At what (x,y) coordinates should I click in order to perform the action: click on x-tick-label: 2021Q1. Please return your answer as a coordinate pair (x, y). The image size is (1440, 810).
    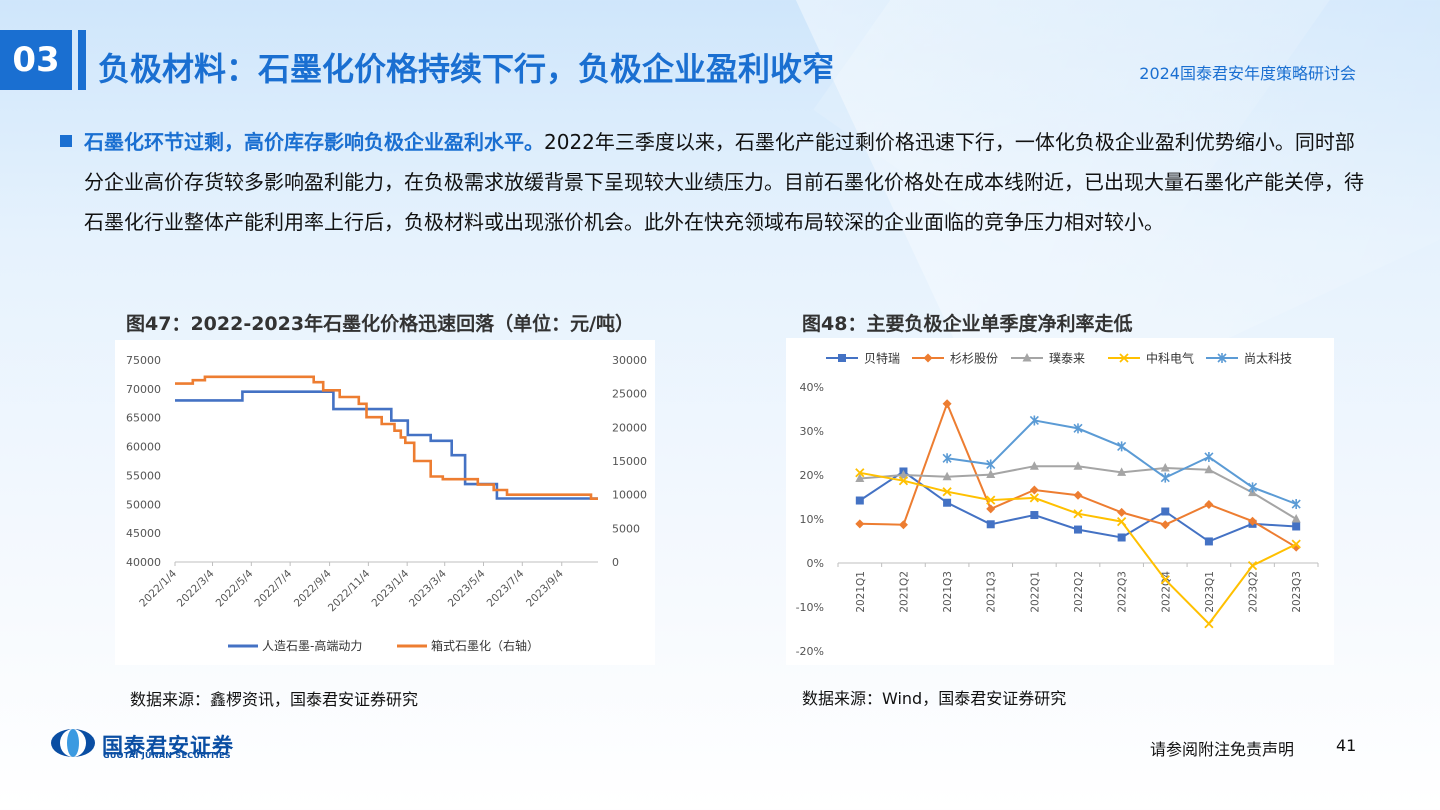
    Looking at the image, I should click on (861, 592).